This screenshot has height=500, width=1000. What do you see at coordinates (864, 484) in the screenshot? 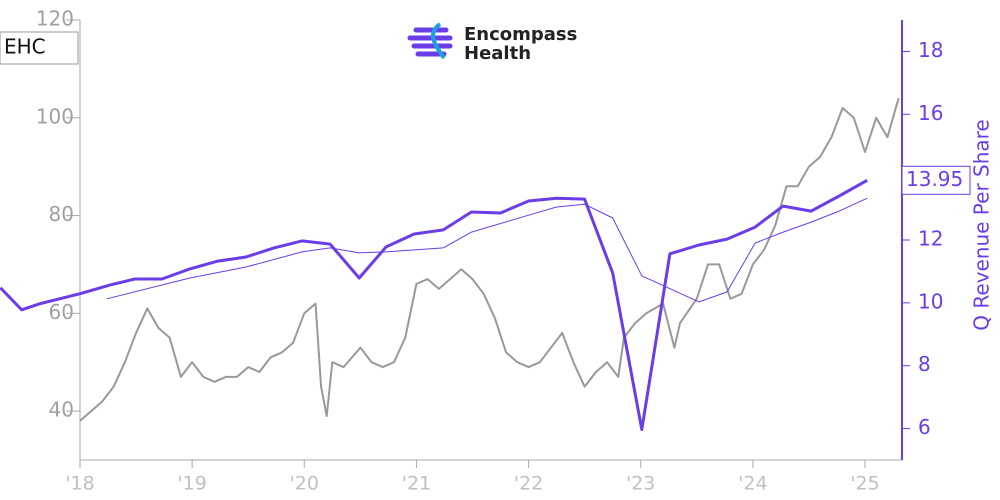
I see `x-tick-label: '25` at bounding box center [864, 484].